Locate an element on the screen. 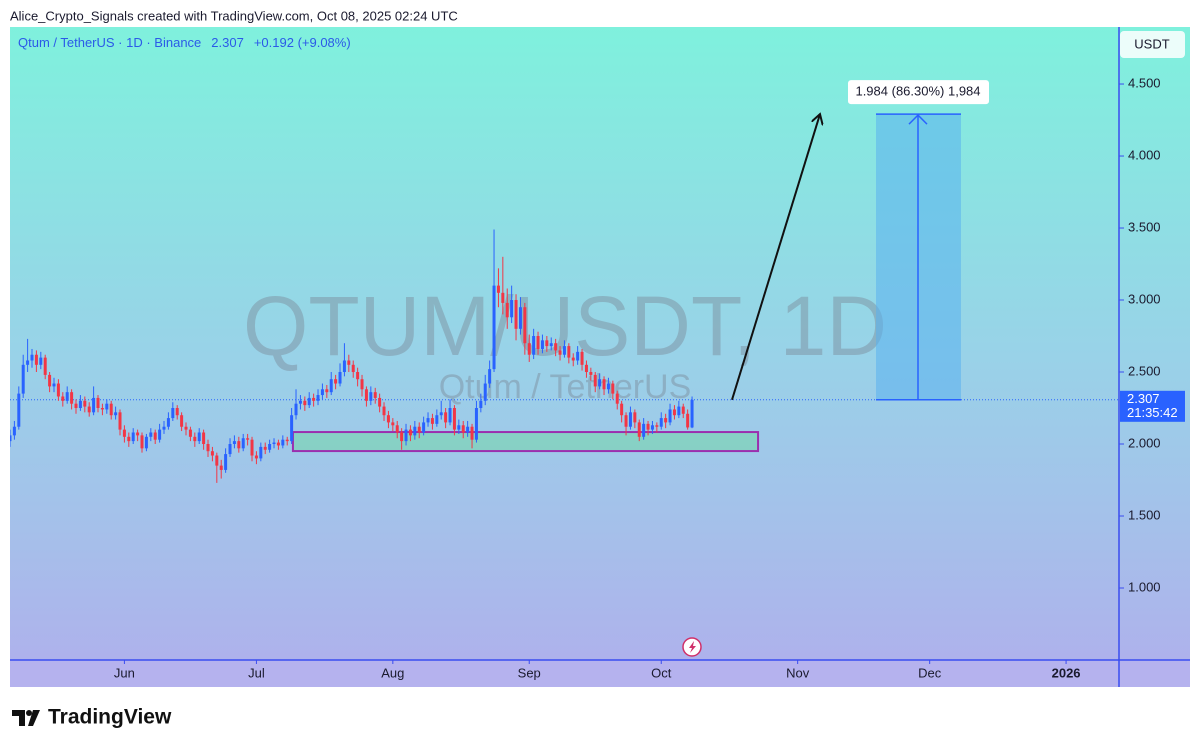 This screenshot has width=1200, height=747. x-tick-label: Jun is located at coordinates (124, 672).